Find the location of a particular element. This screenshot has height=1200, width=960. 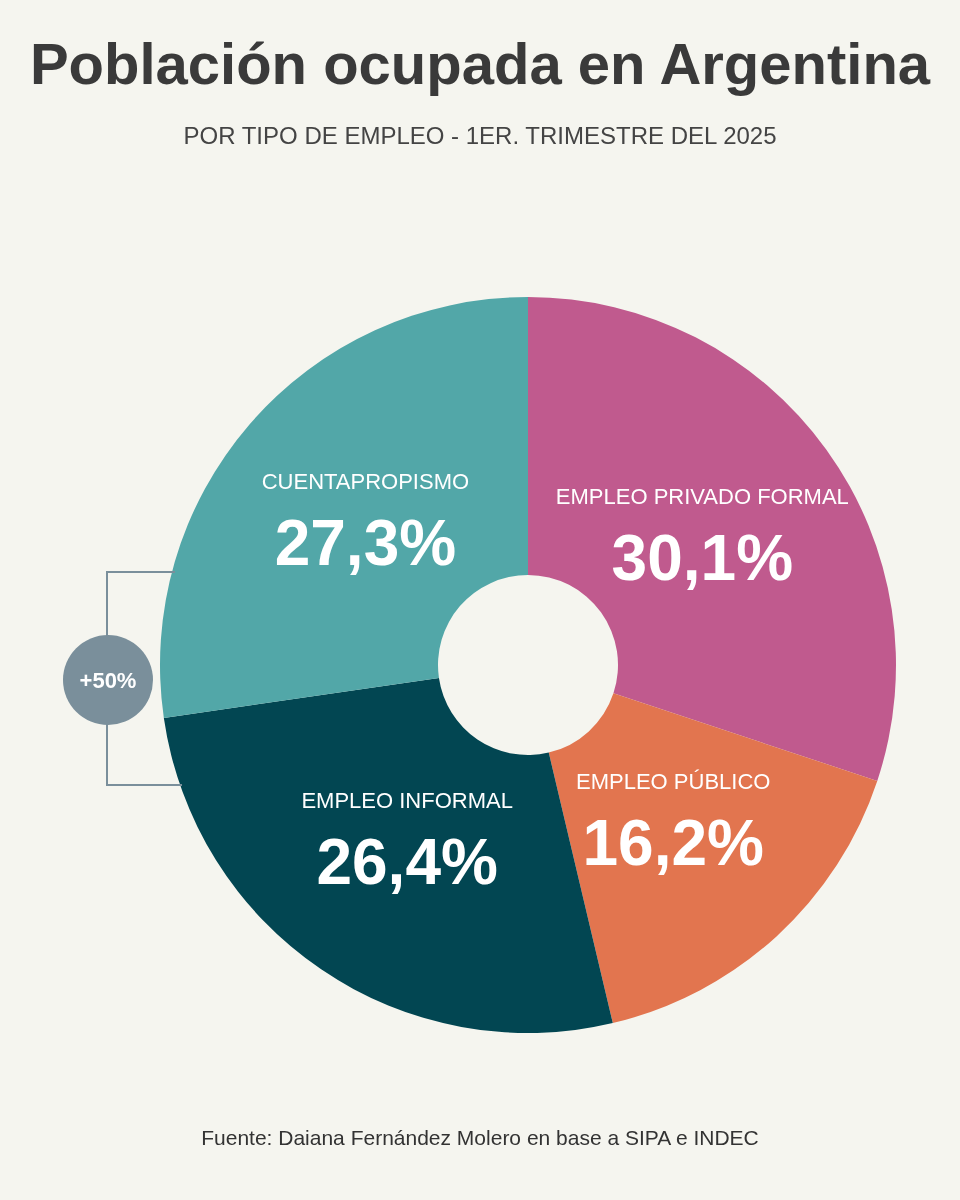

slice-label: CUENTAPROPISMO is located at coordinates (365, 482).